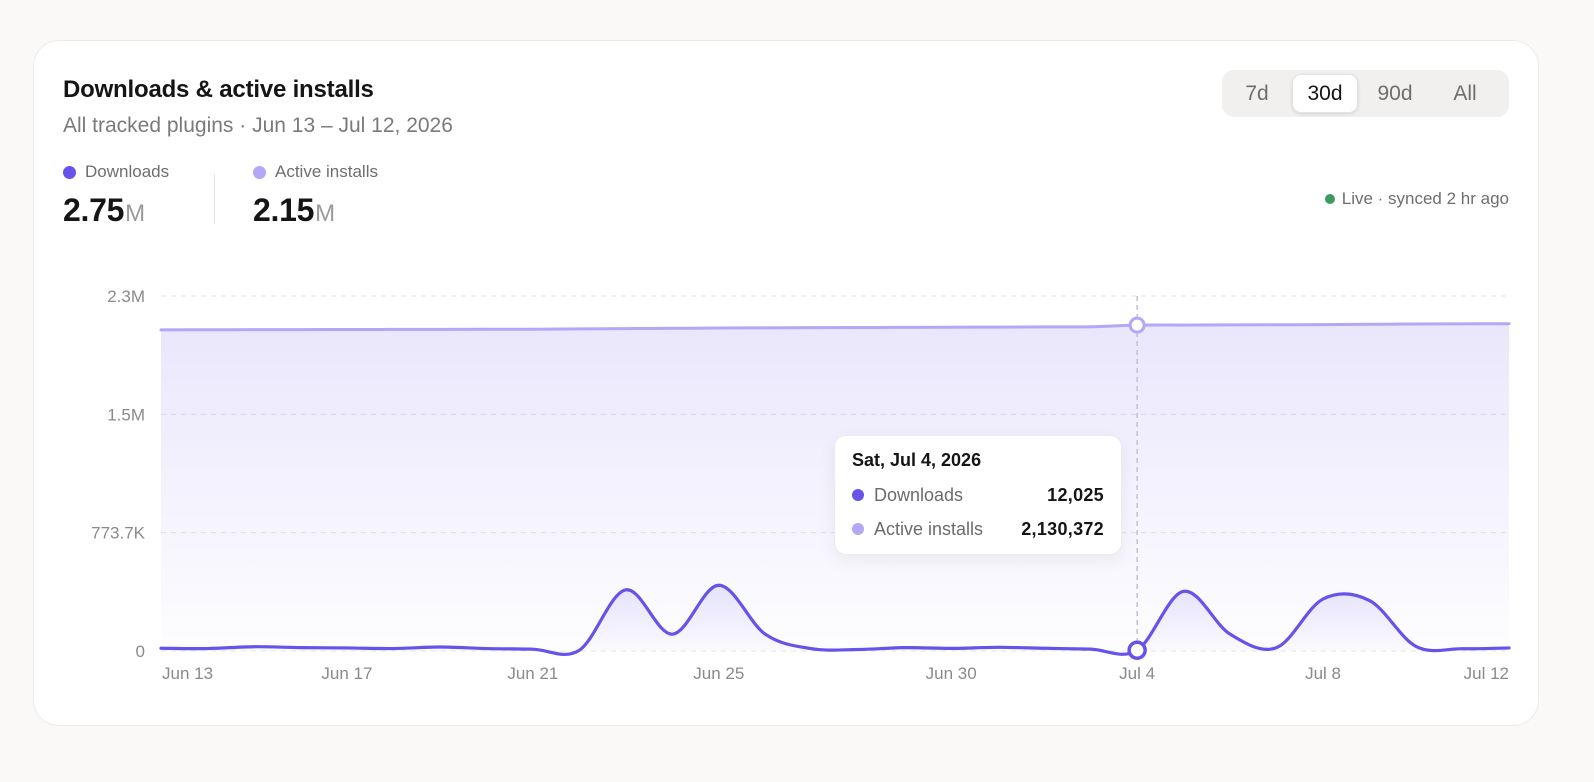  What do you see at coordinates (284, 210) in the screenshot?
I see `installs-stat-value: 2.15` at bounding box center [284, 210].